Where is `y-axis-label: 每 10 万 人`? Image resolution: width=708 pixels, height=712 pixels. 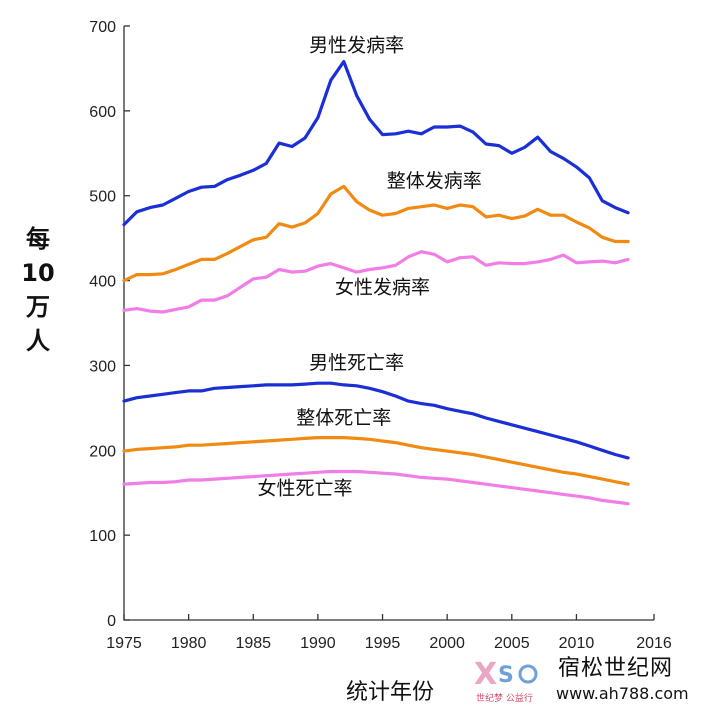 y-axis-label: 每 10 万 人 is located at coordinates (38, 290).